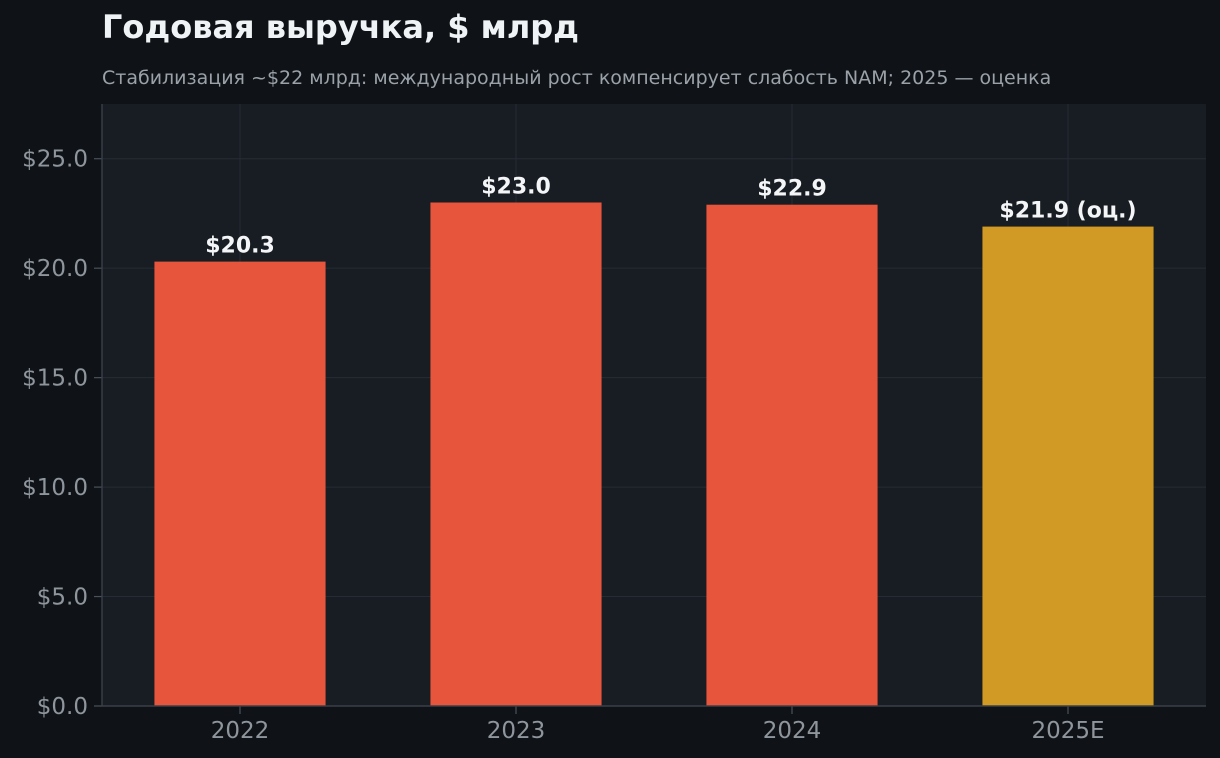 The image size is (1220, 758). I want to click on y-tick-label: $0.0, so click(62, 707).